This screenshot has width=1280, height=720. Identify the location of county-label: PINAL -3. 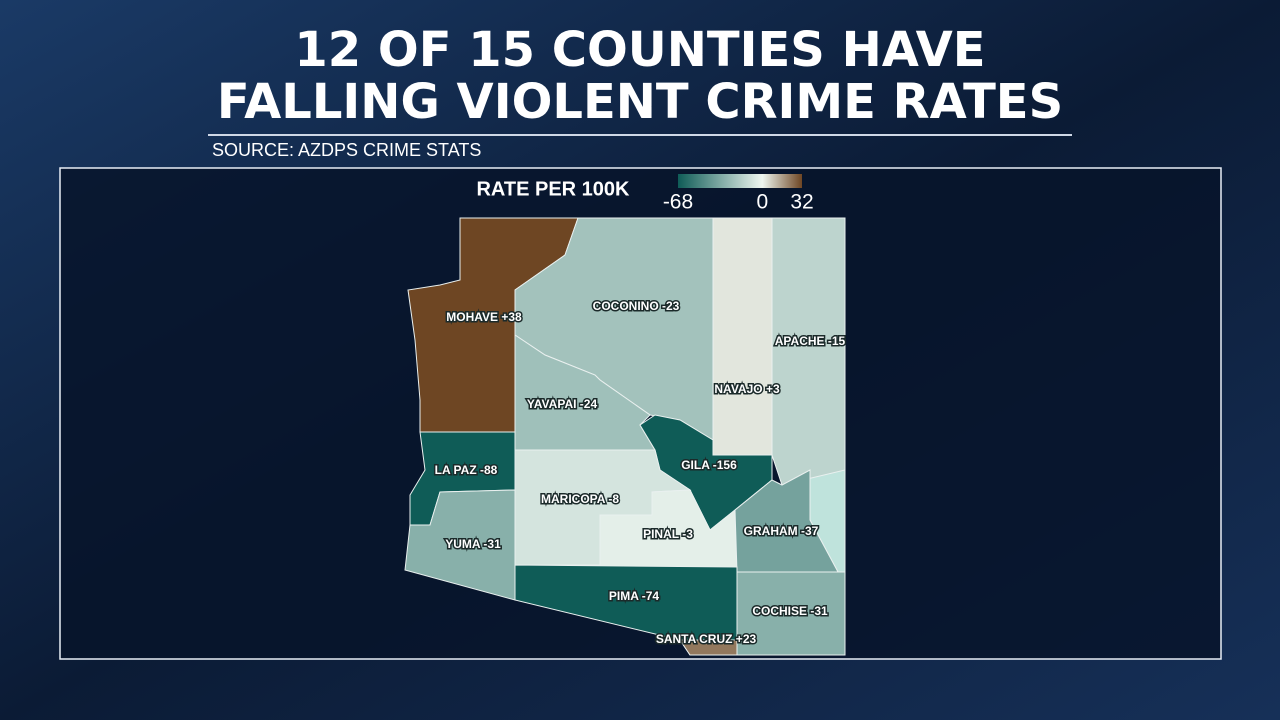
(668, 534).